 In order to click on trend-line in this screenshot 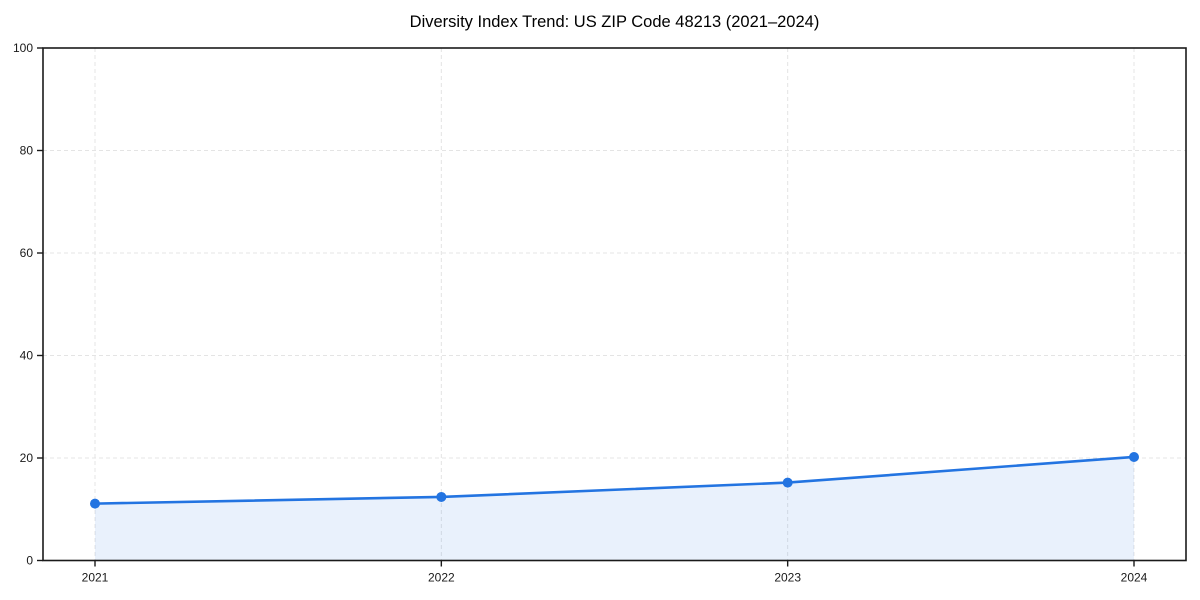, I will do `click(614, 480)`.